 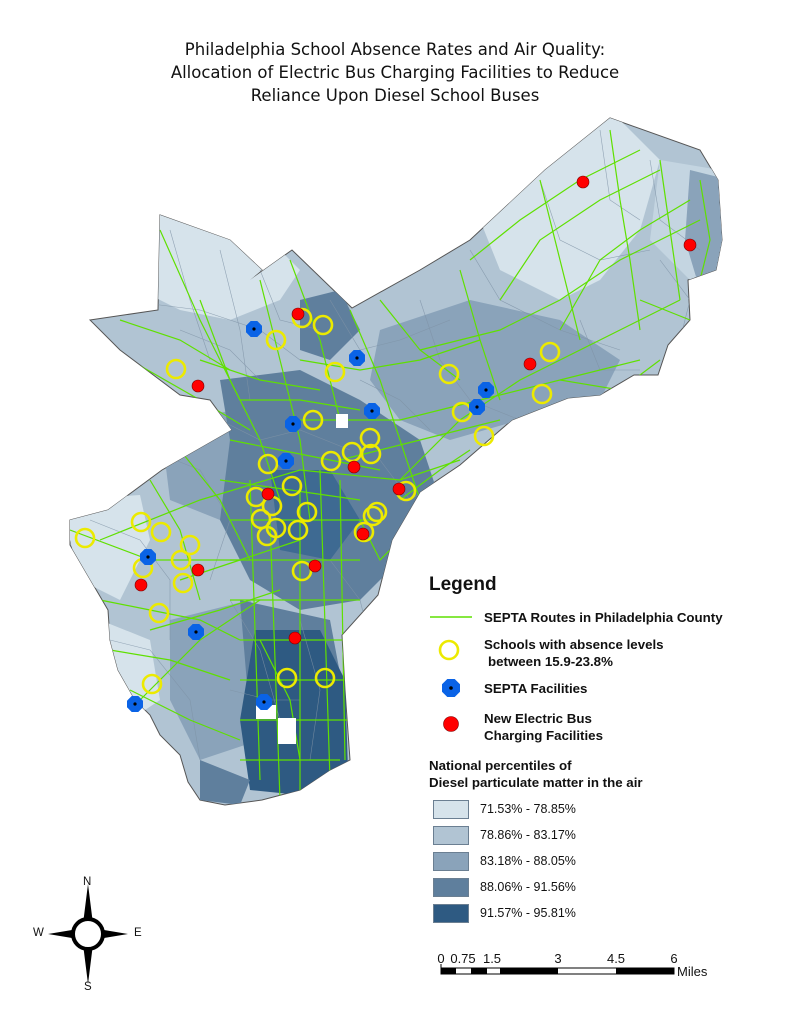 I want to click on compass-rose, so click(x=88, y=934).